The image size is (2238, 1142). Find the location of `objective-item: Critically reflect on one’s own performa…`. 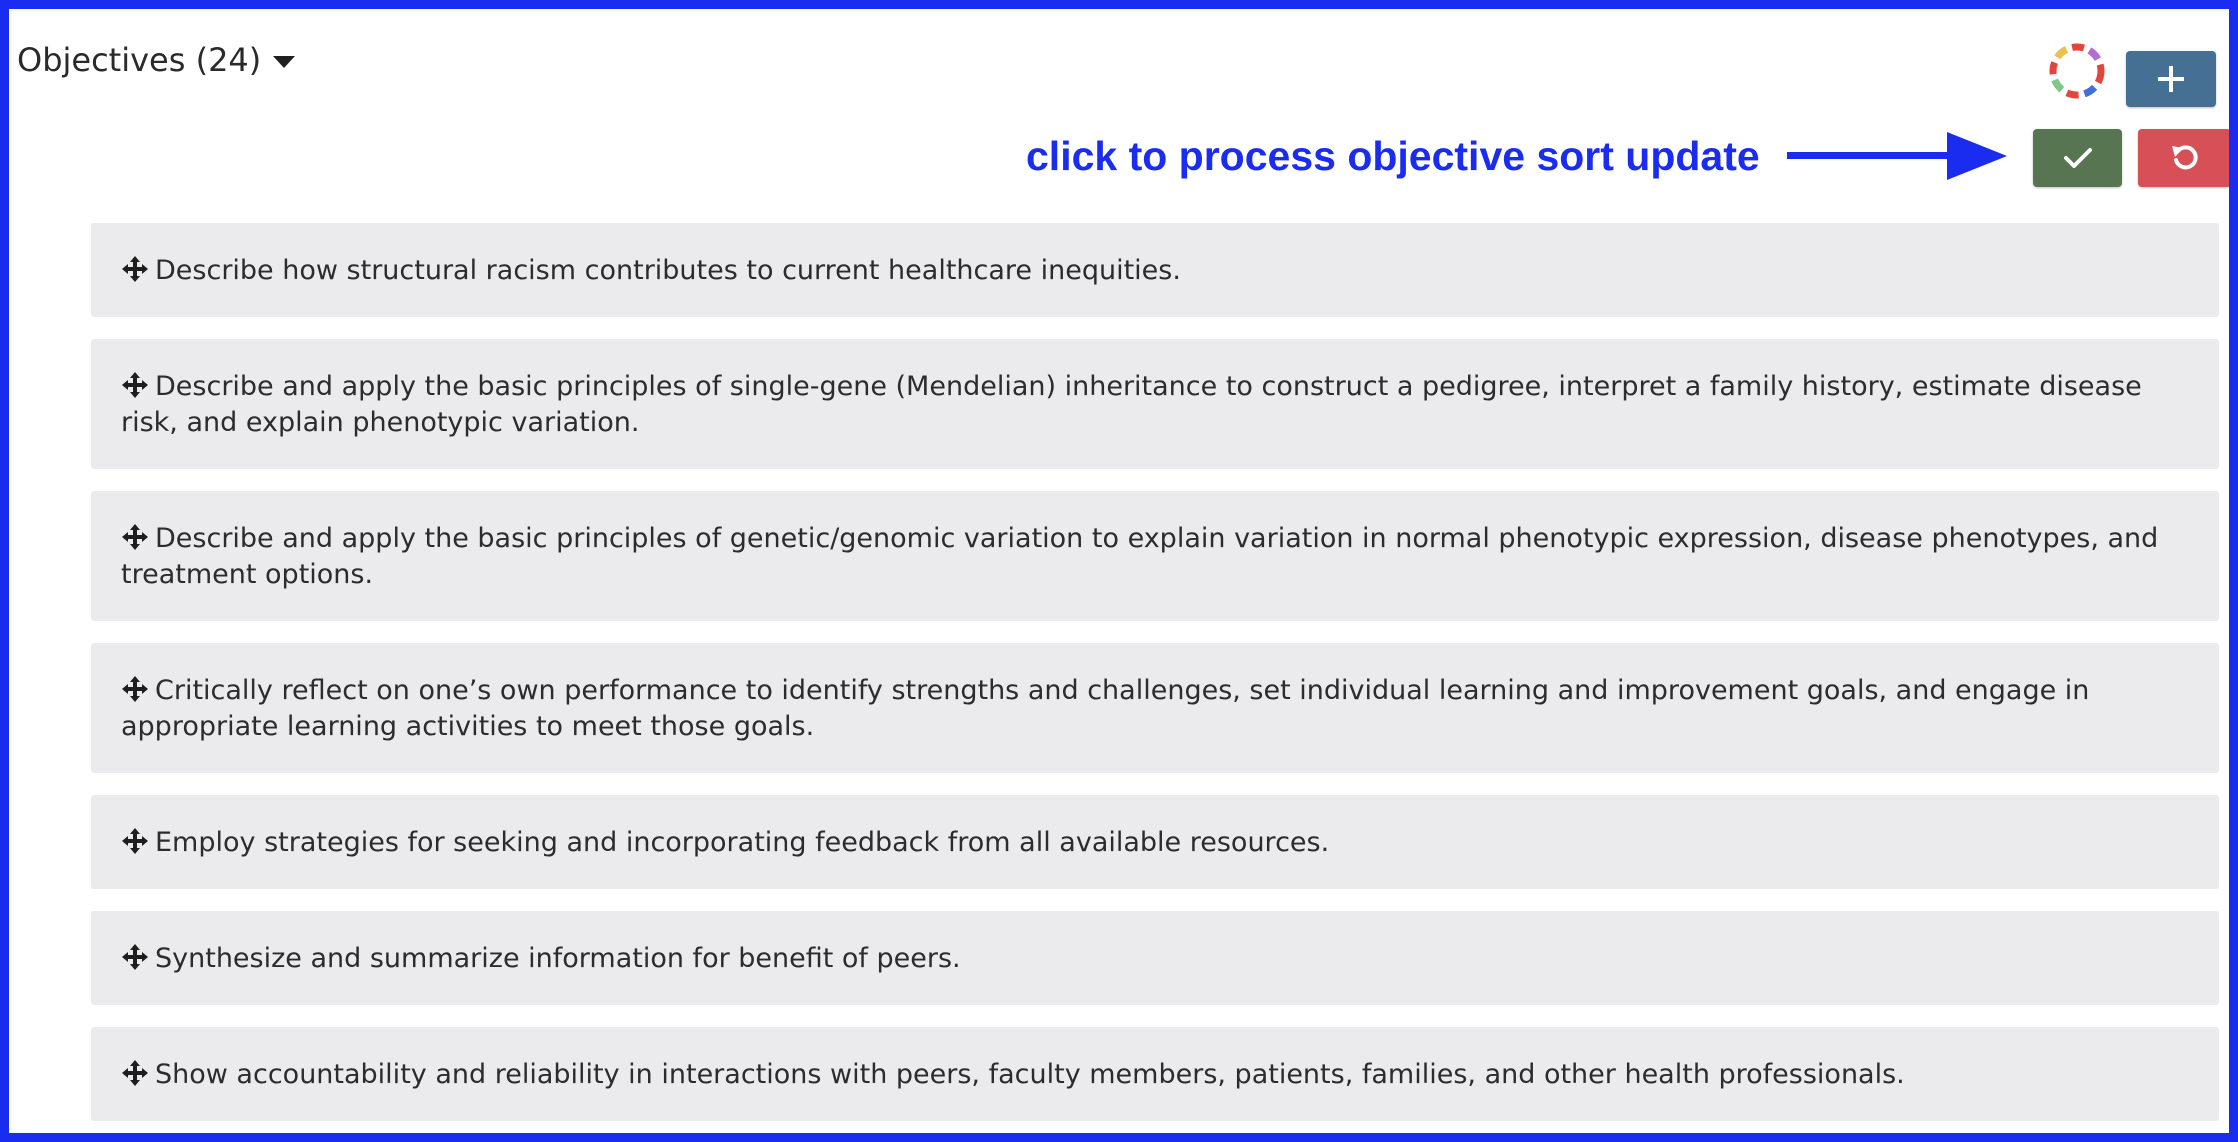

objective-item: Critically reflect on one’s own performa… is located at coordinates (1155, 708).